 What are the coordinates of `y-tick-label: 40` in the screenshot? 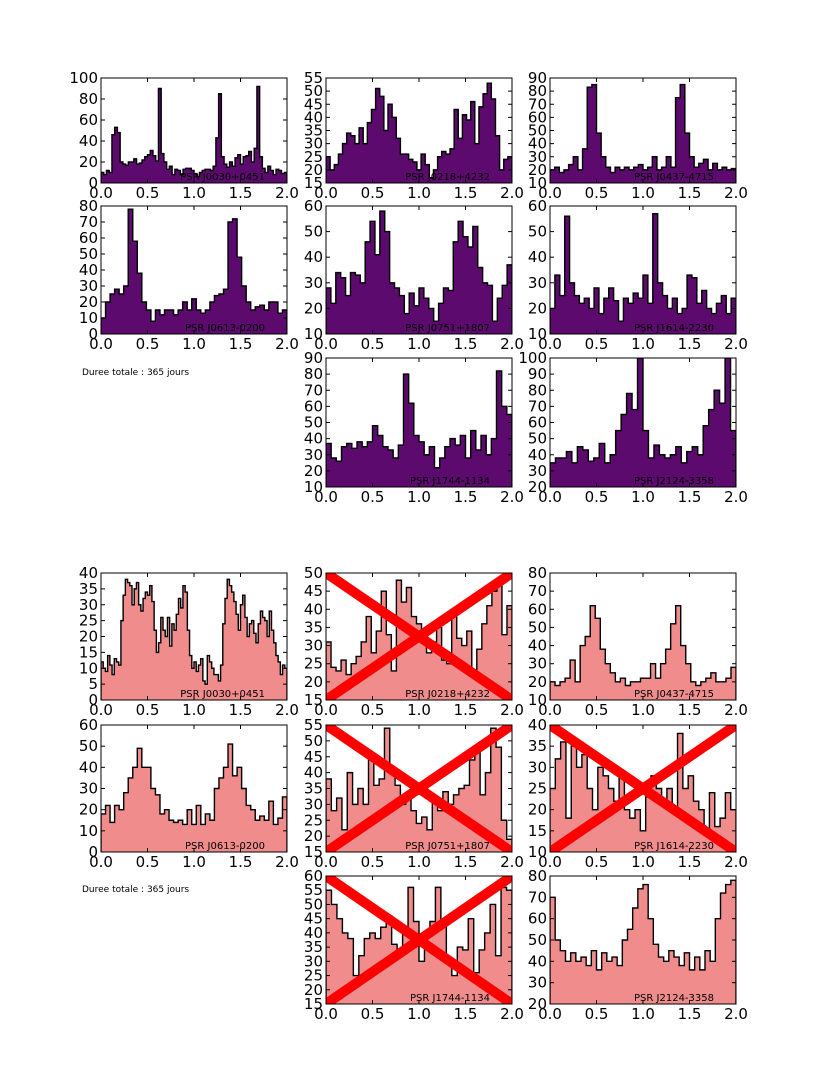 It's located at (537, 455).